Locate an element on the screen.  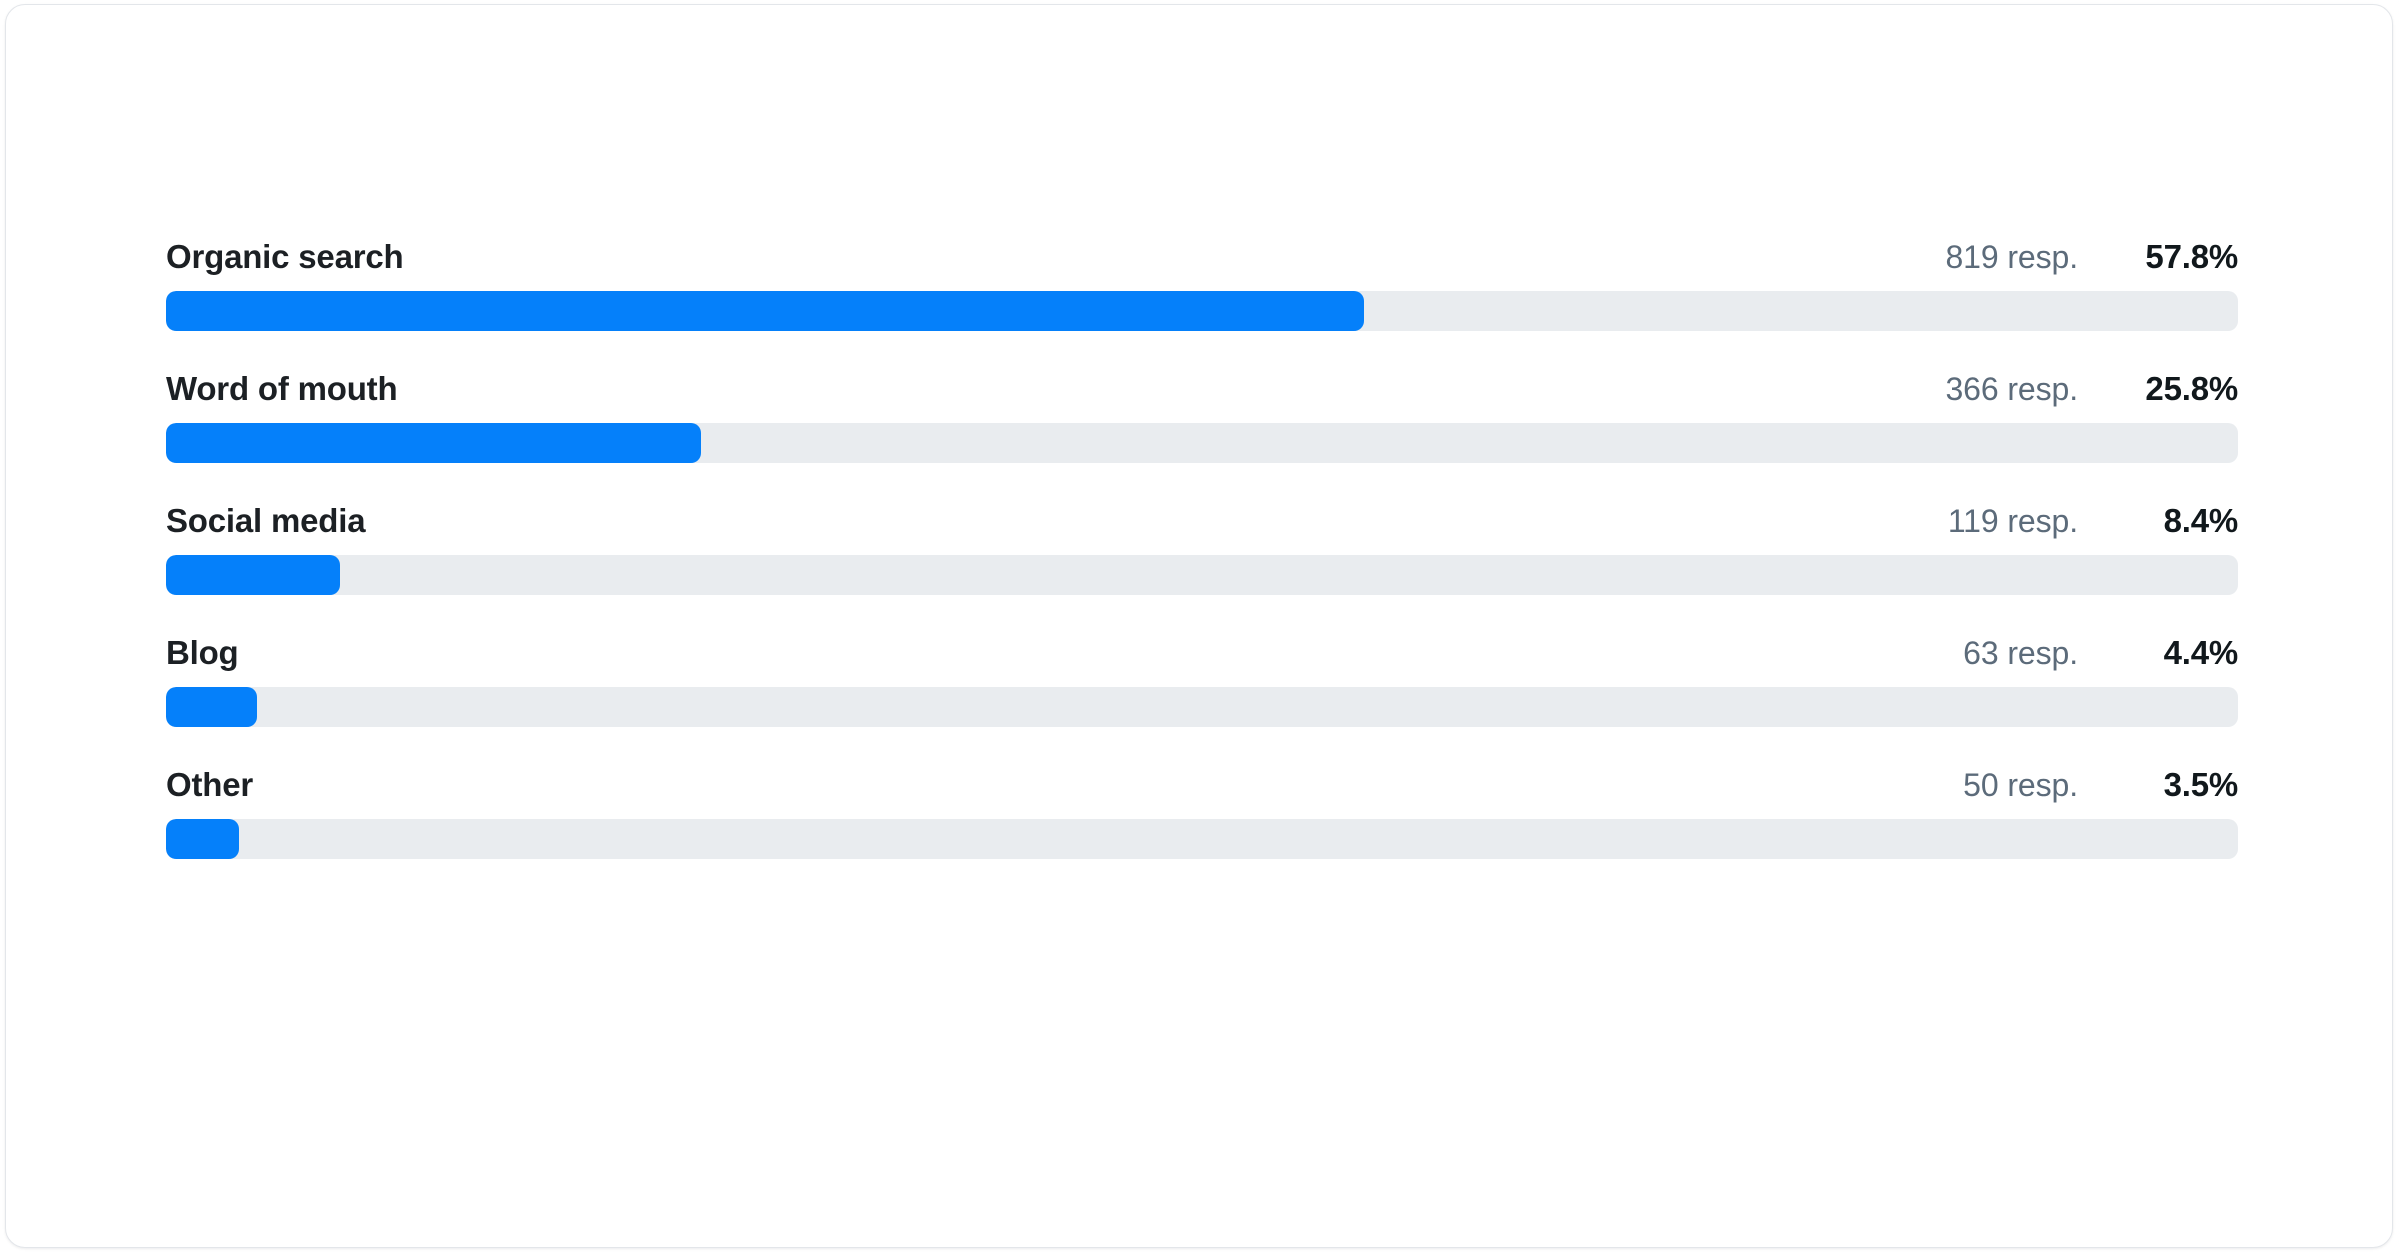
bar-row-header: Other 50 resp. 3.5% is located at coordinates (1202, 785).